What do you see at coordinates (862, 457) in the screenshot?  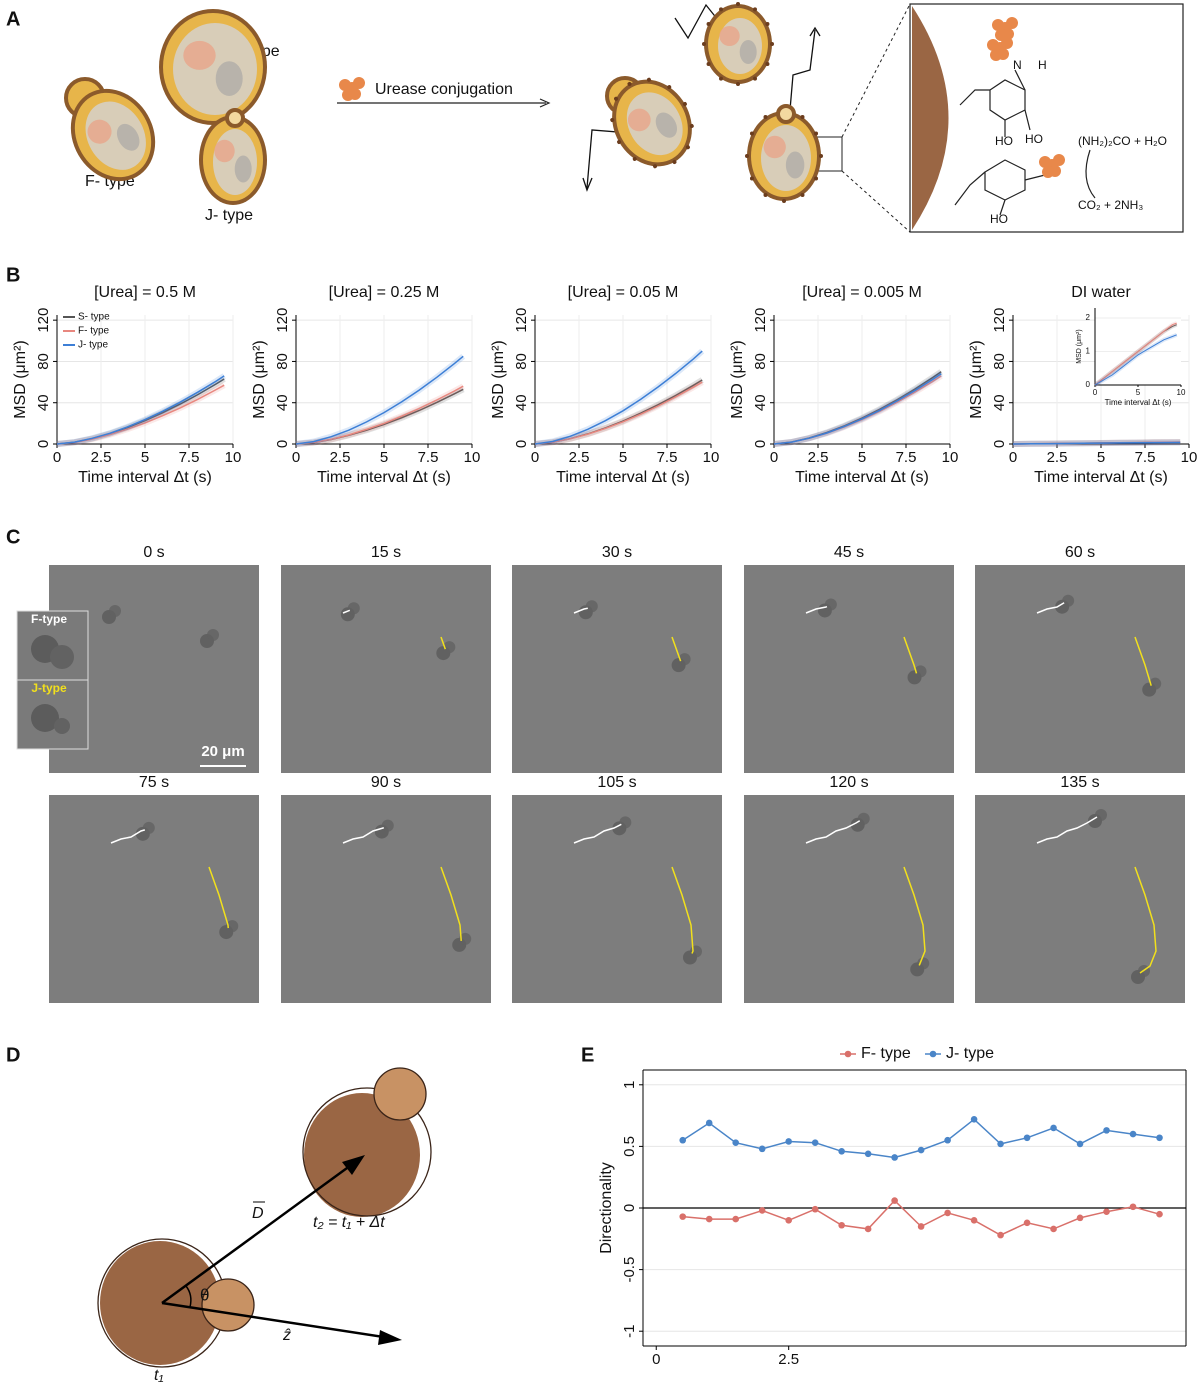 I see `x-tick-label: 5` at bounding box center [862, 457].